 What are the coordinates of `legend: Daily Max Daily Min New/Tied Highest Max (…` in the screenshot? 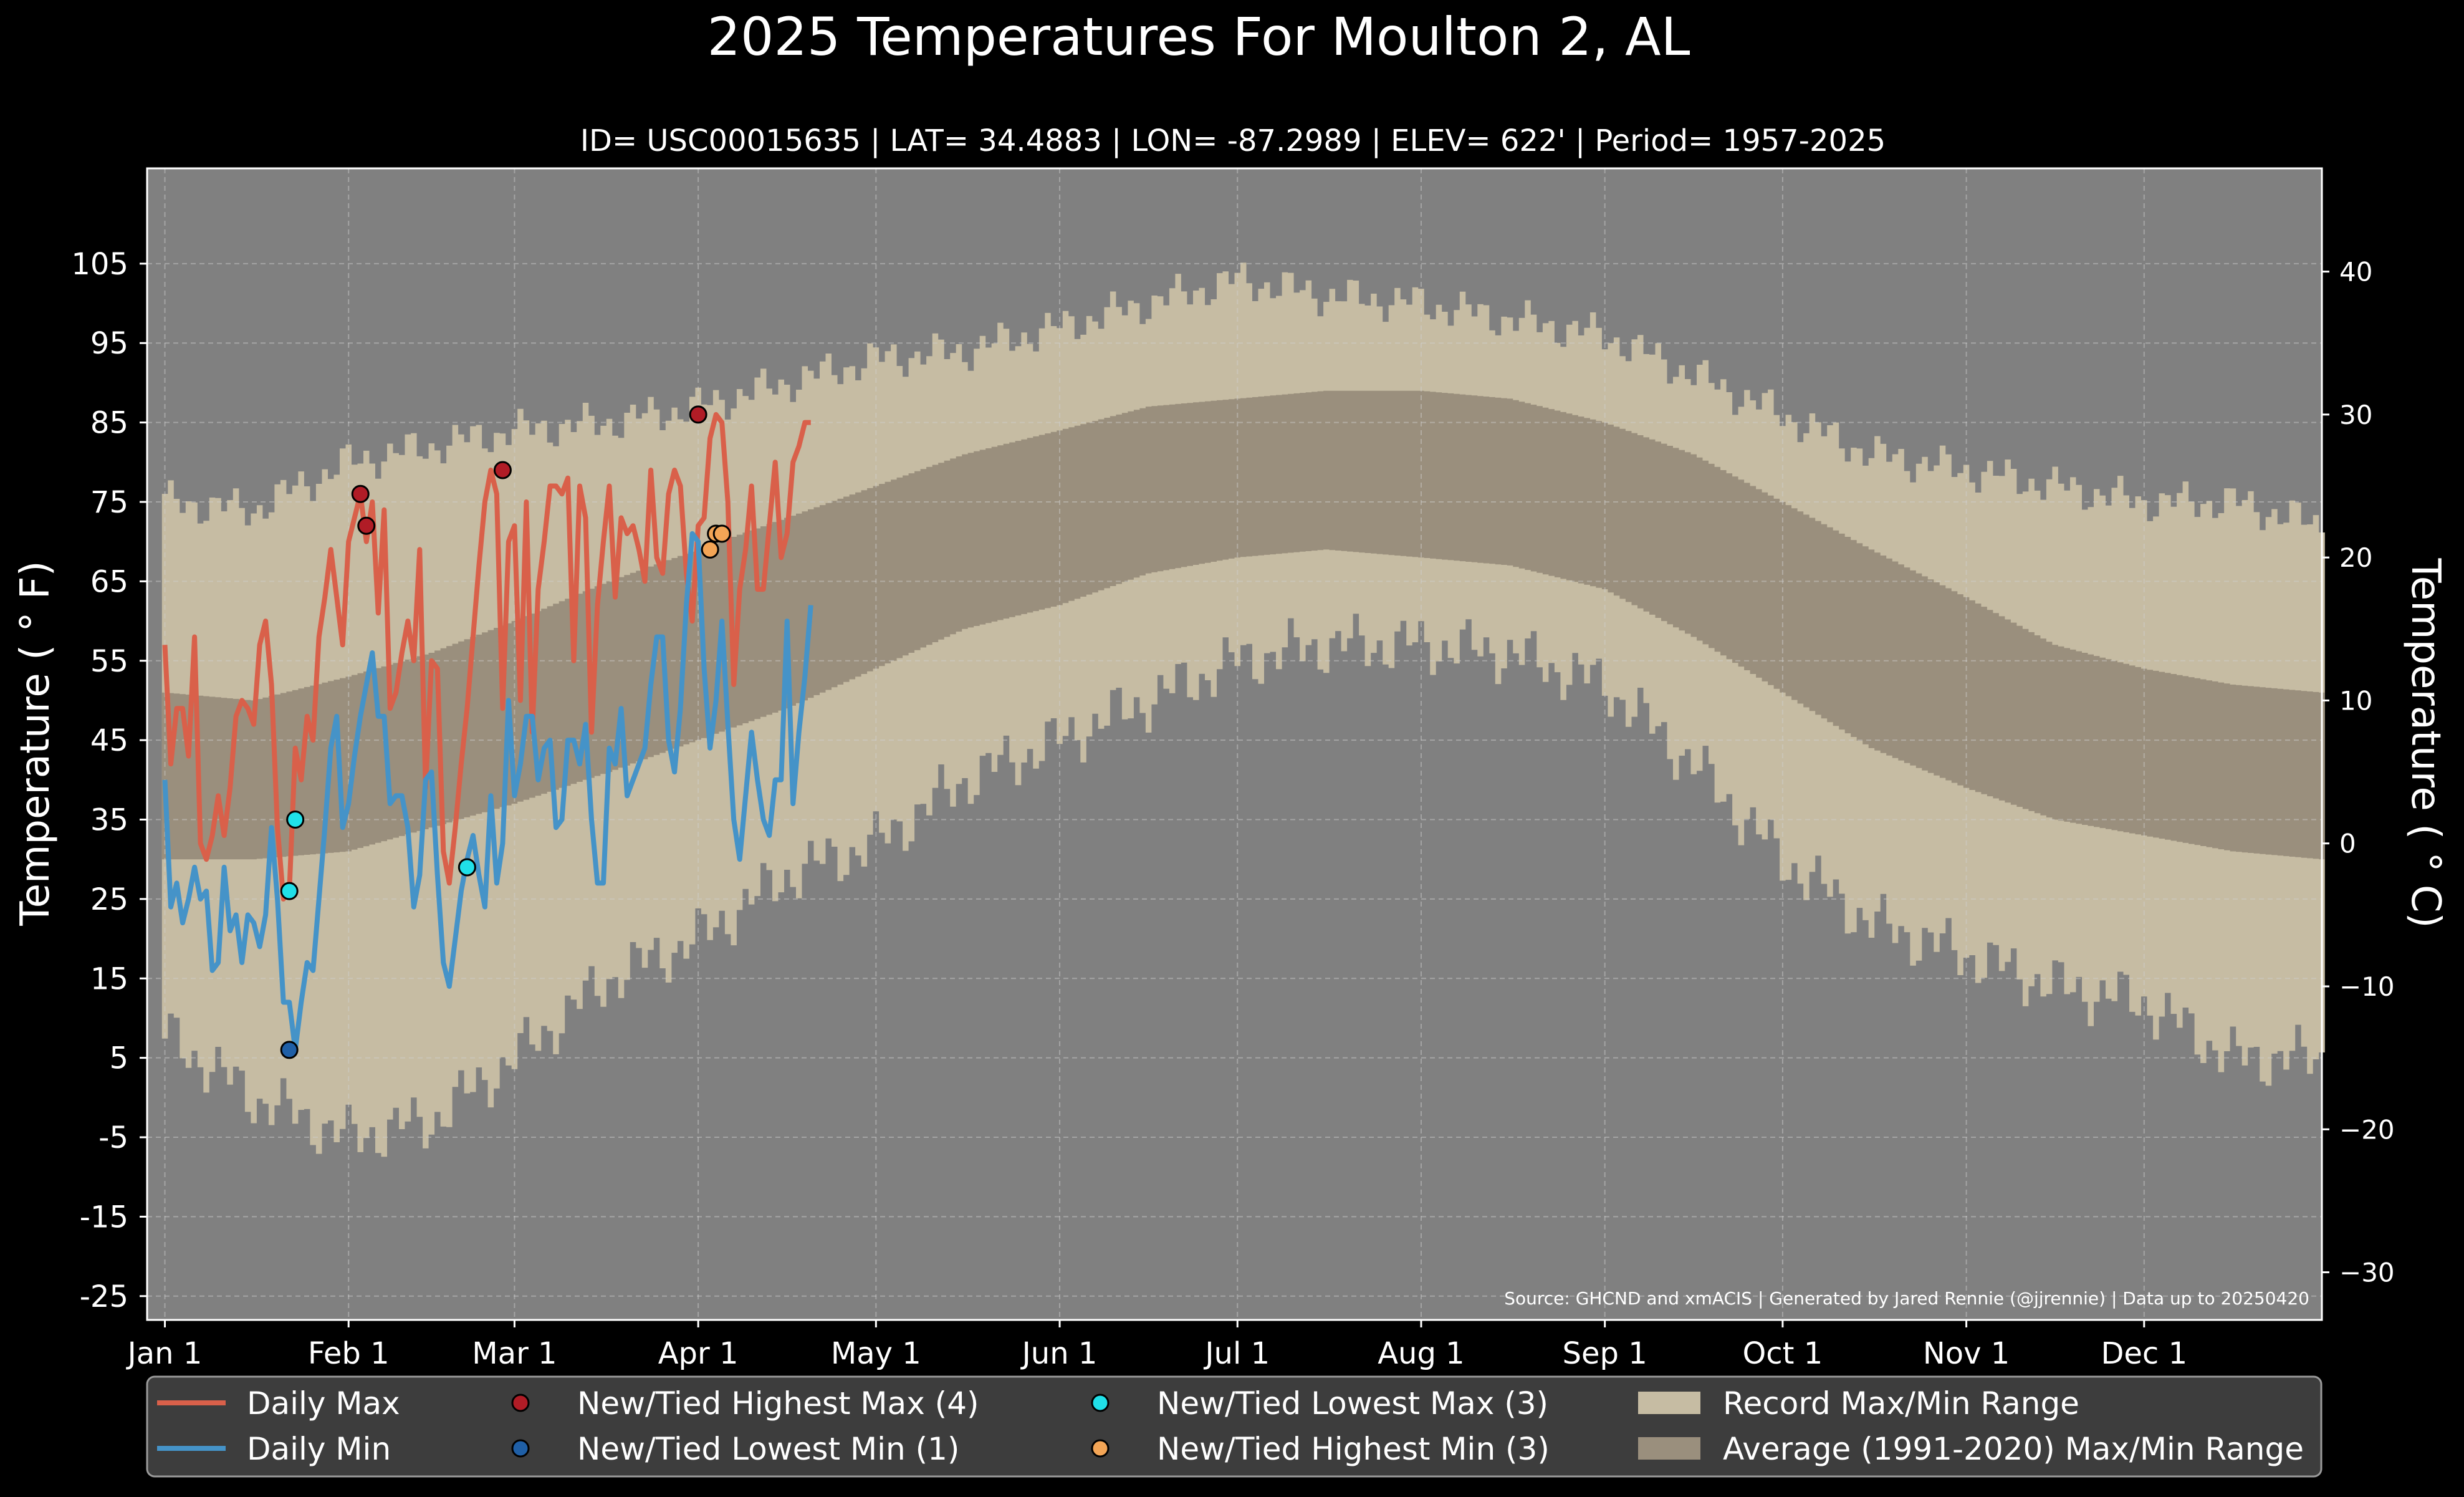 It's located at (1234, 1426).